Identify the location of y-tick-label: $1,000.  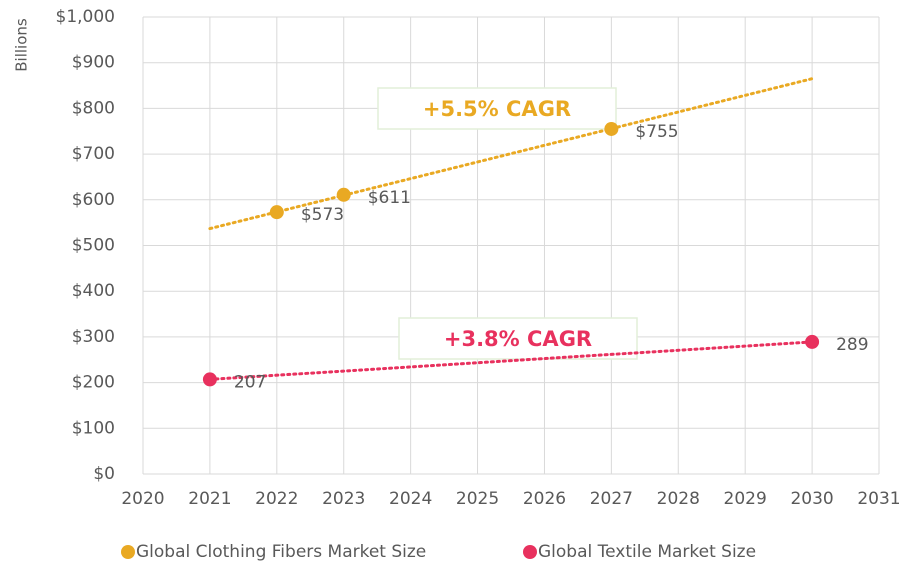
(85, 17).